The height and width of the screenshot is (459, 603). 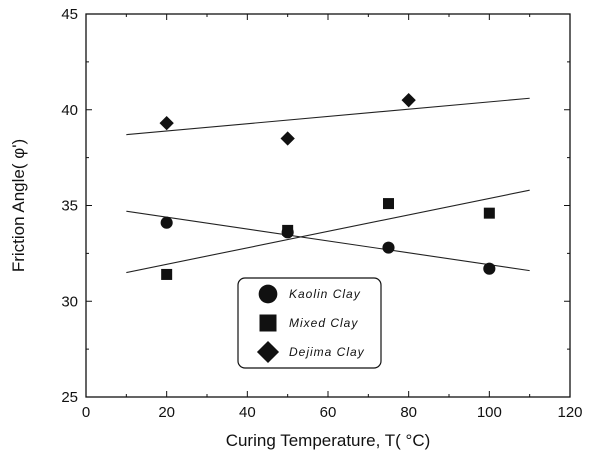 What do you see at coordinates (408, 412) in the screenshot?
I see `x-tick-label: 80` at bounding box center [408, 412].